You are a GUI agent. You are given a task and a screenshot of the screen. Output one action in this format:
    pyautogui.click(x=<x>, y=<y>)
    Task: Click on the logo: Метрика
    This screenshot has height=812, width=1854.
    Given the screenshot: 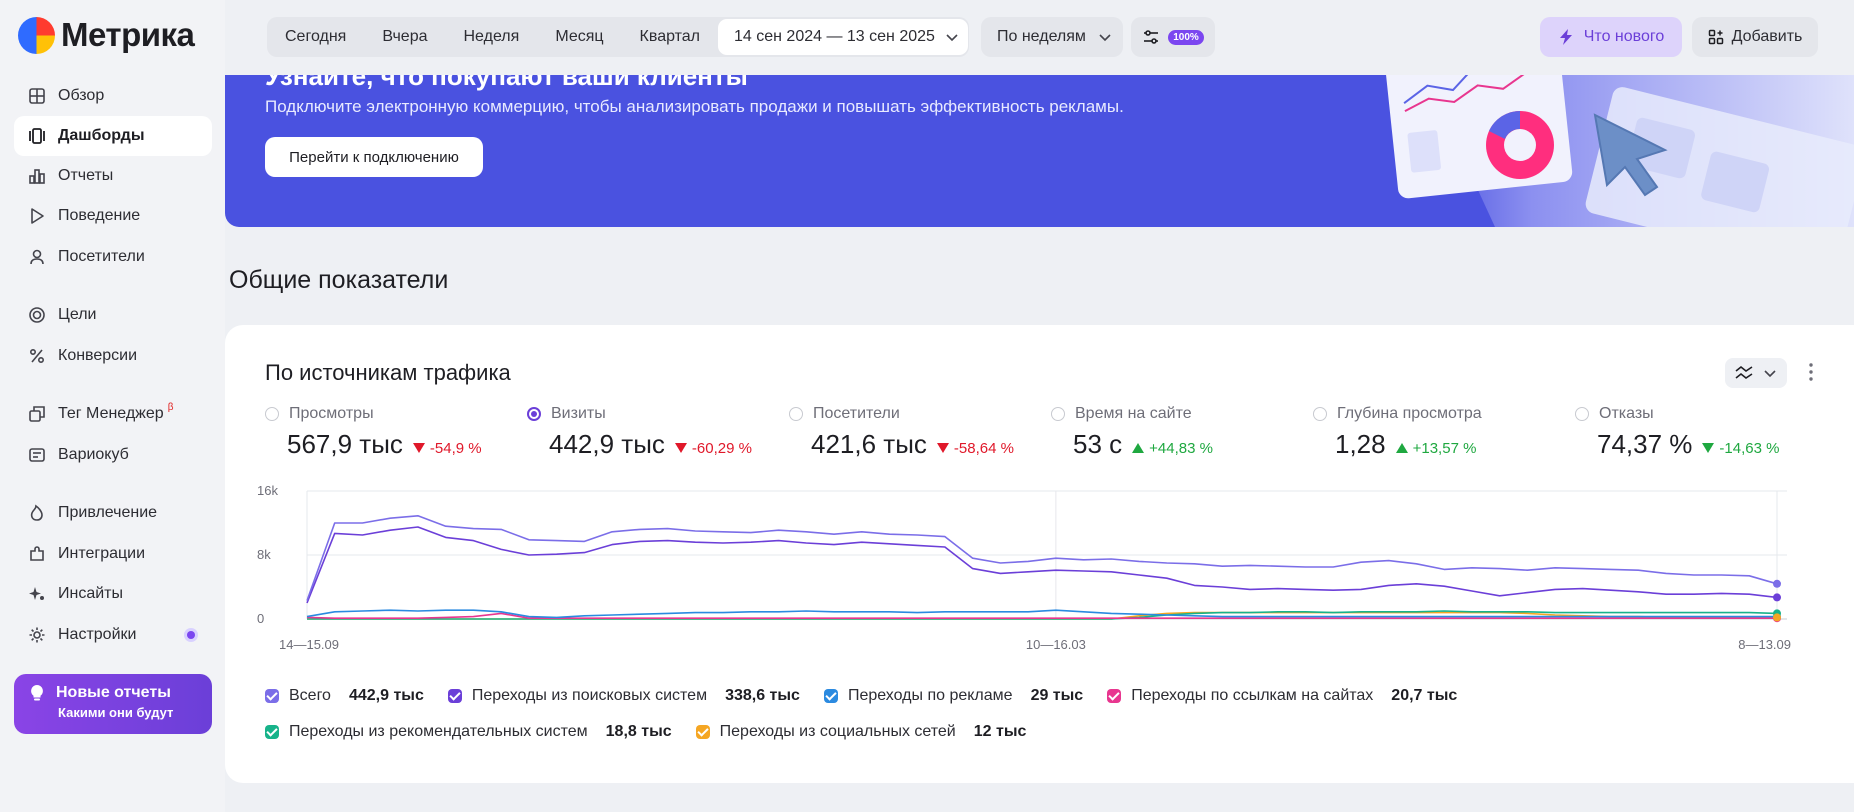 What is the action you would take?
    pyautogui.click(x=106, y=35)
    